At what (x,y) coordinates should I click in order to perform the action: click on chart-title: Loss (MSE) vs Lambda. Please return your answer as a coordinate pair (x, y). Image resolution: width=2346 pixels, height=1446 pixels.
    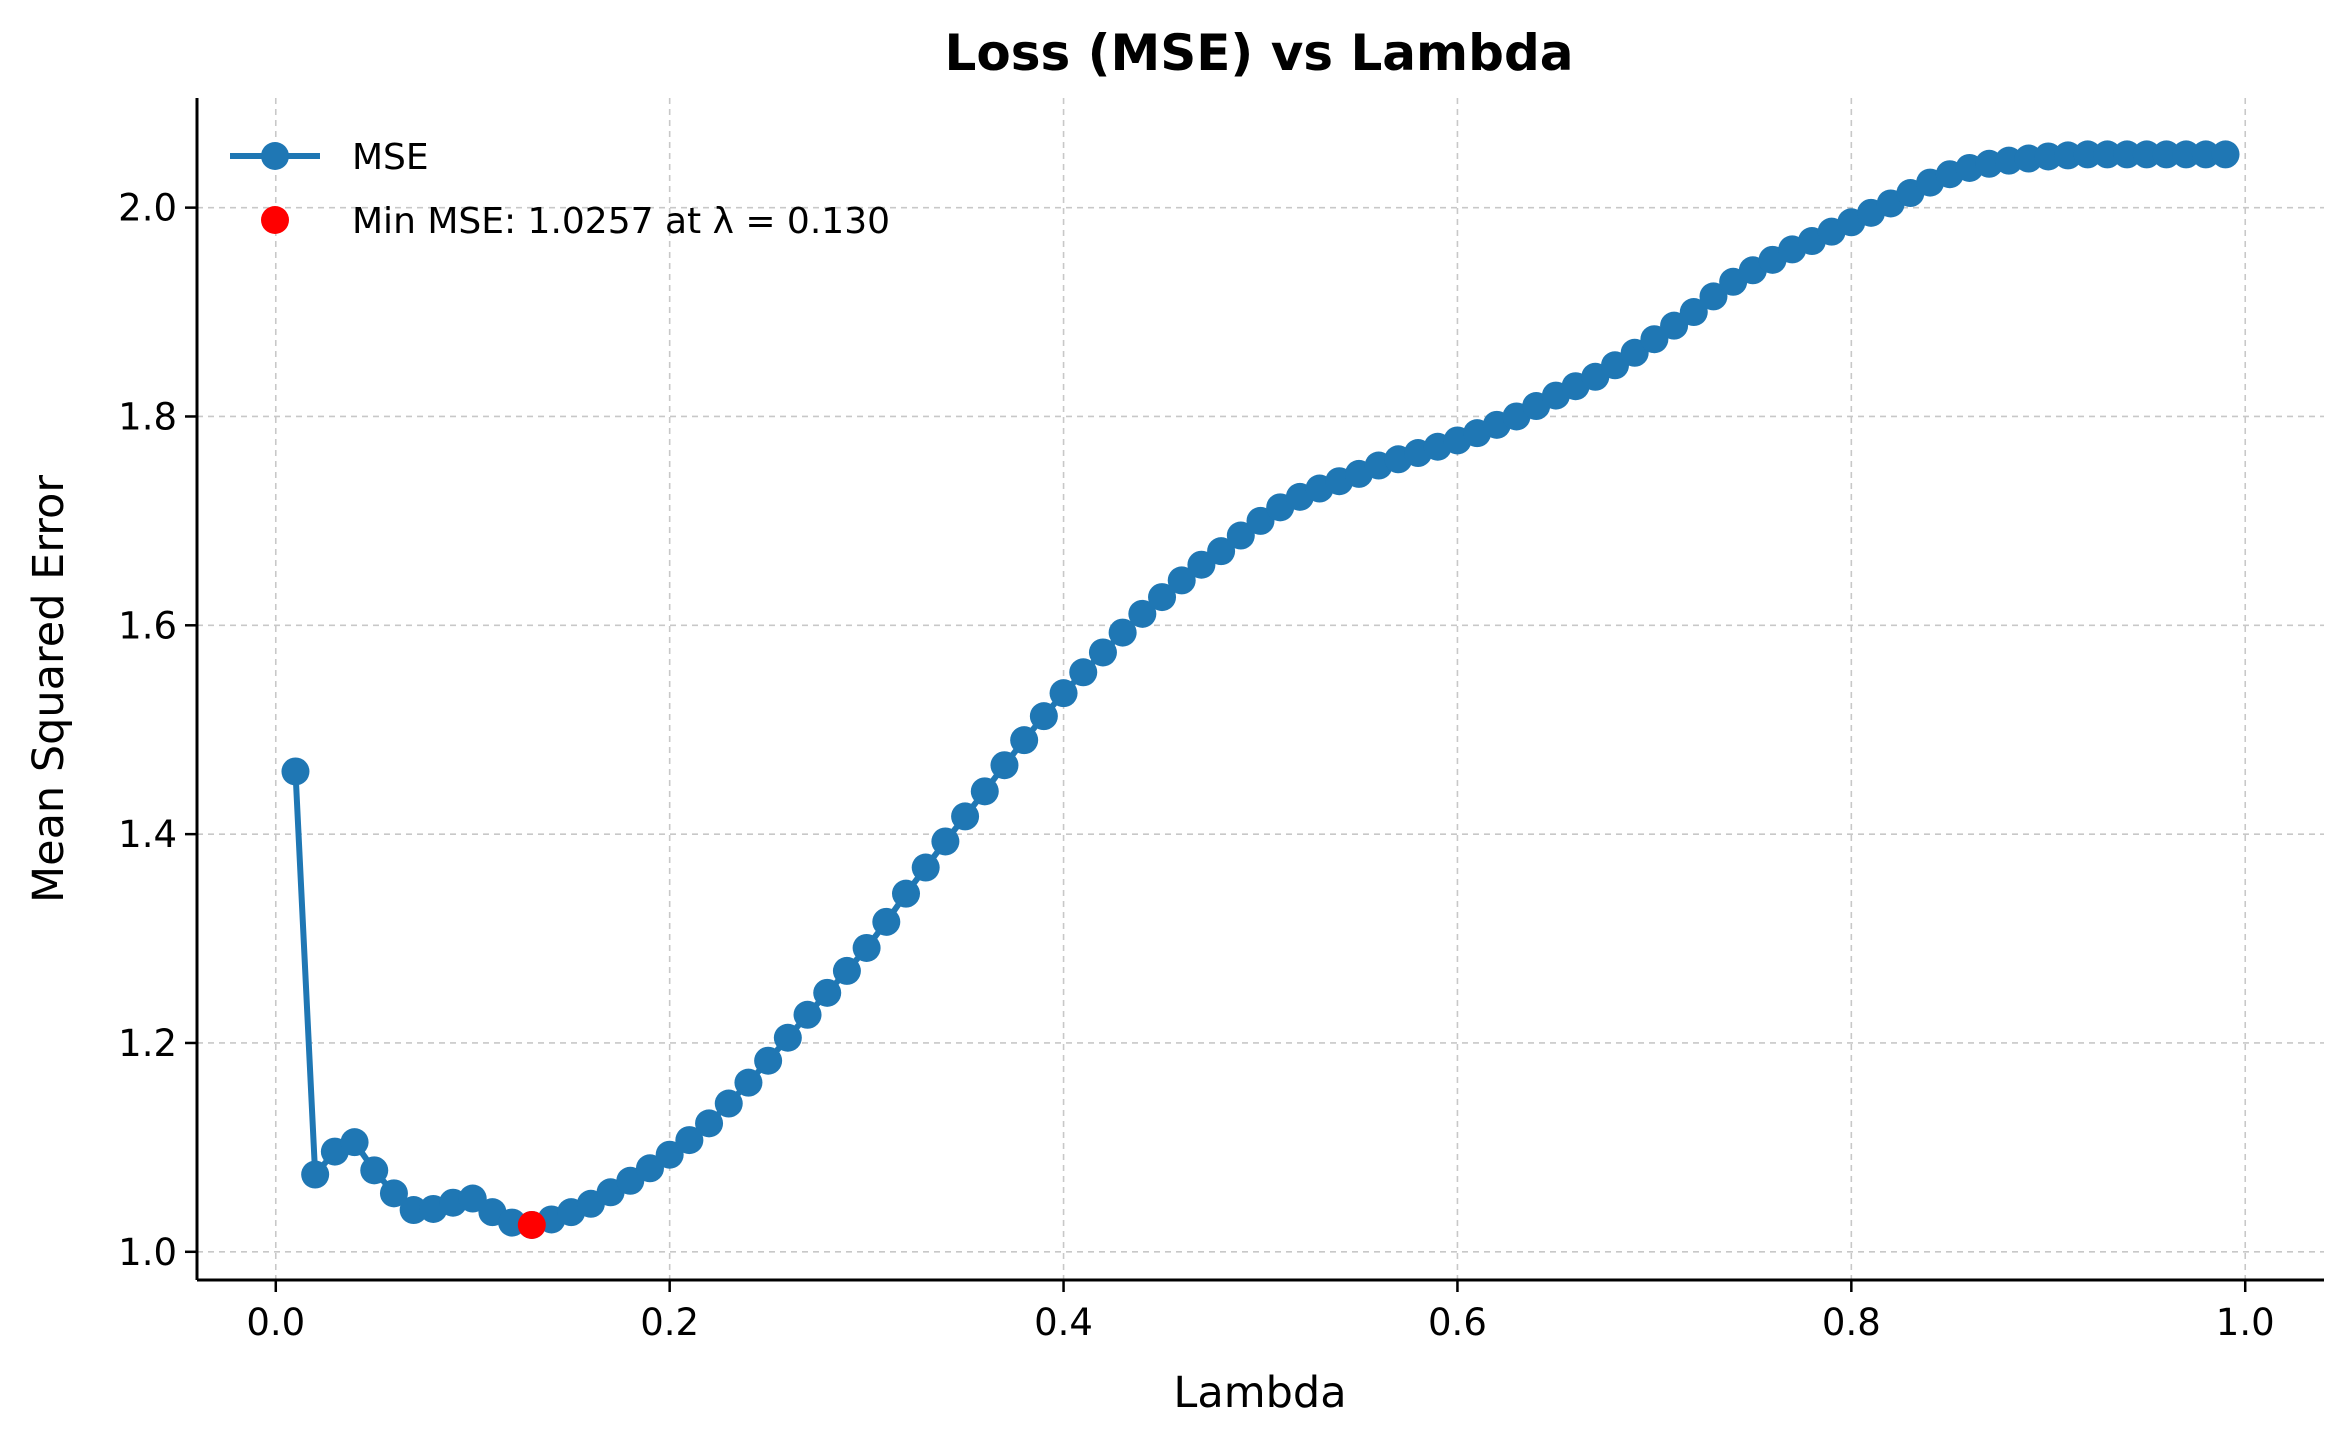
    Looking at the image, I should click on (1259, 53).